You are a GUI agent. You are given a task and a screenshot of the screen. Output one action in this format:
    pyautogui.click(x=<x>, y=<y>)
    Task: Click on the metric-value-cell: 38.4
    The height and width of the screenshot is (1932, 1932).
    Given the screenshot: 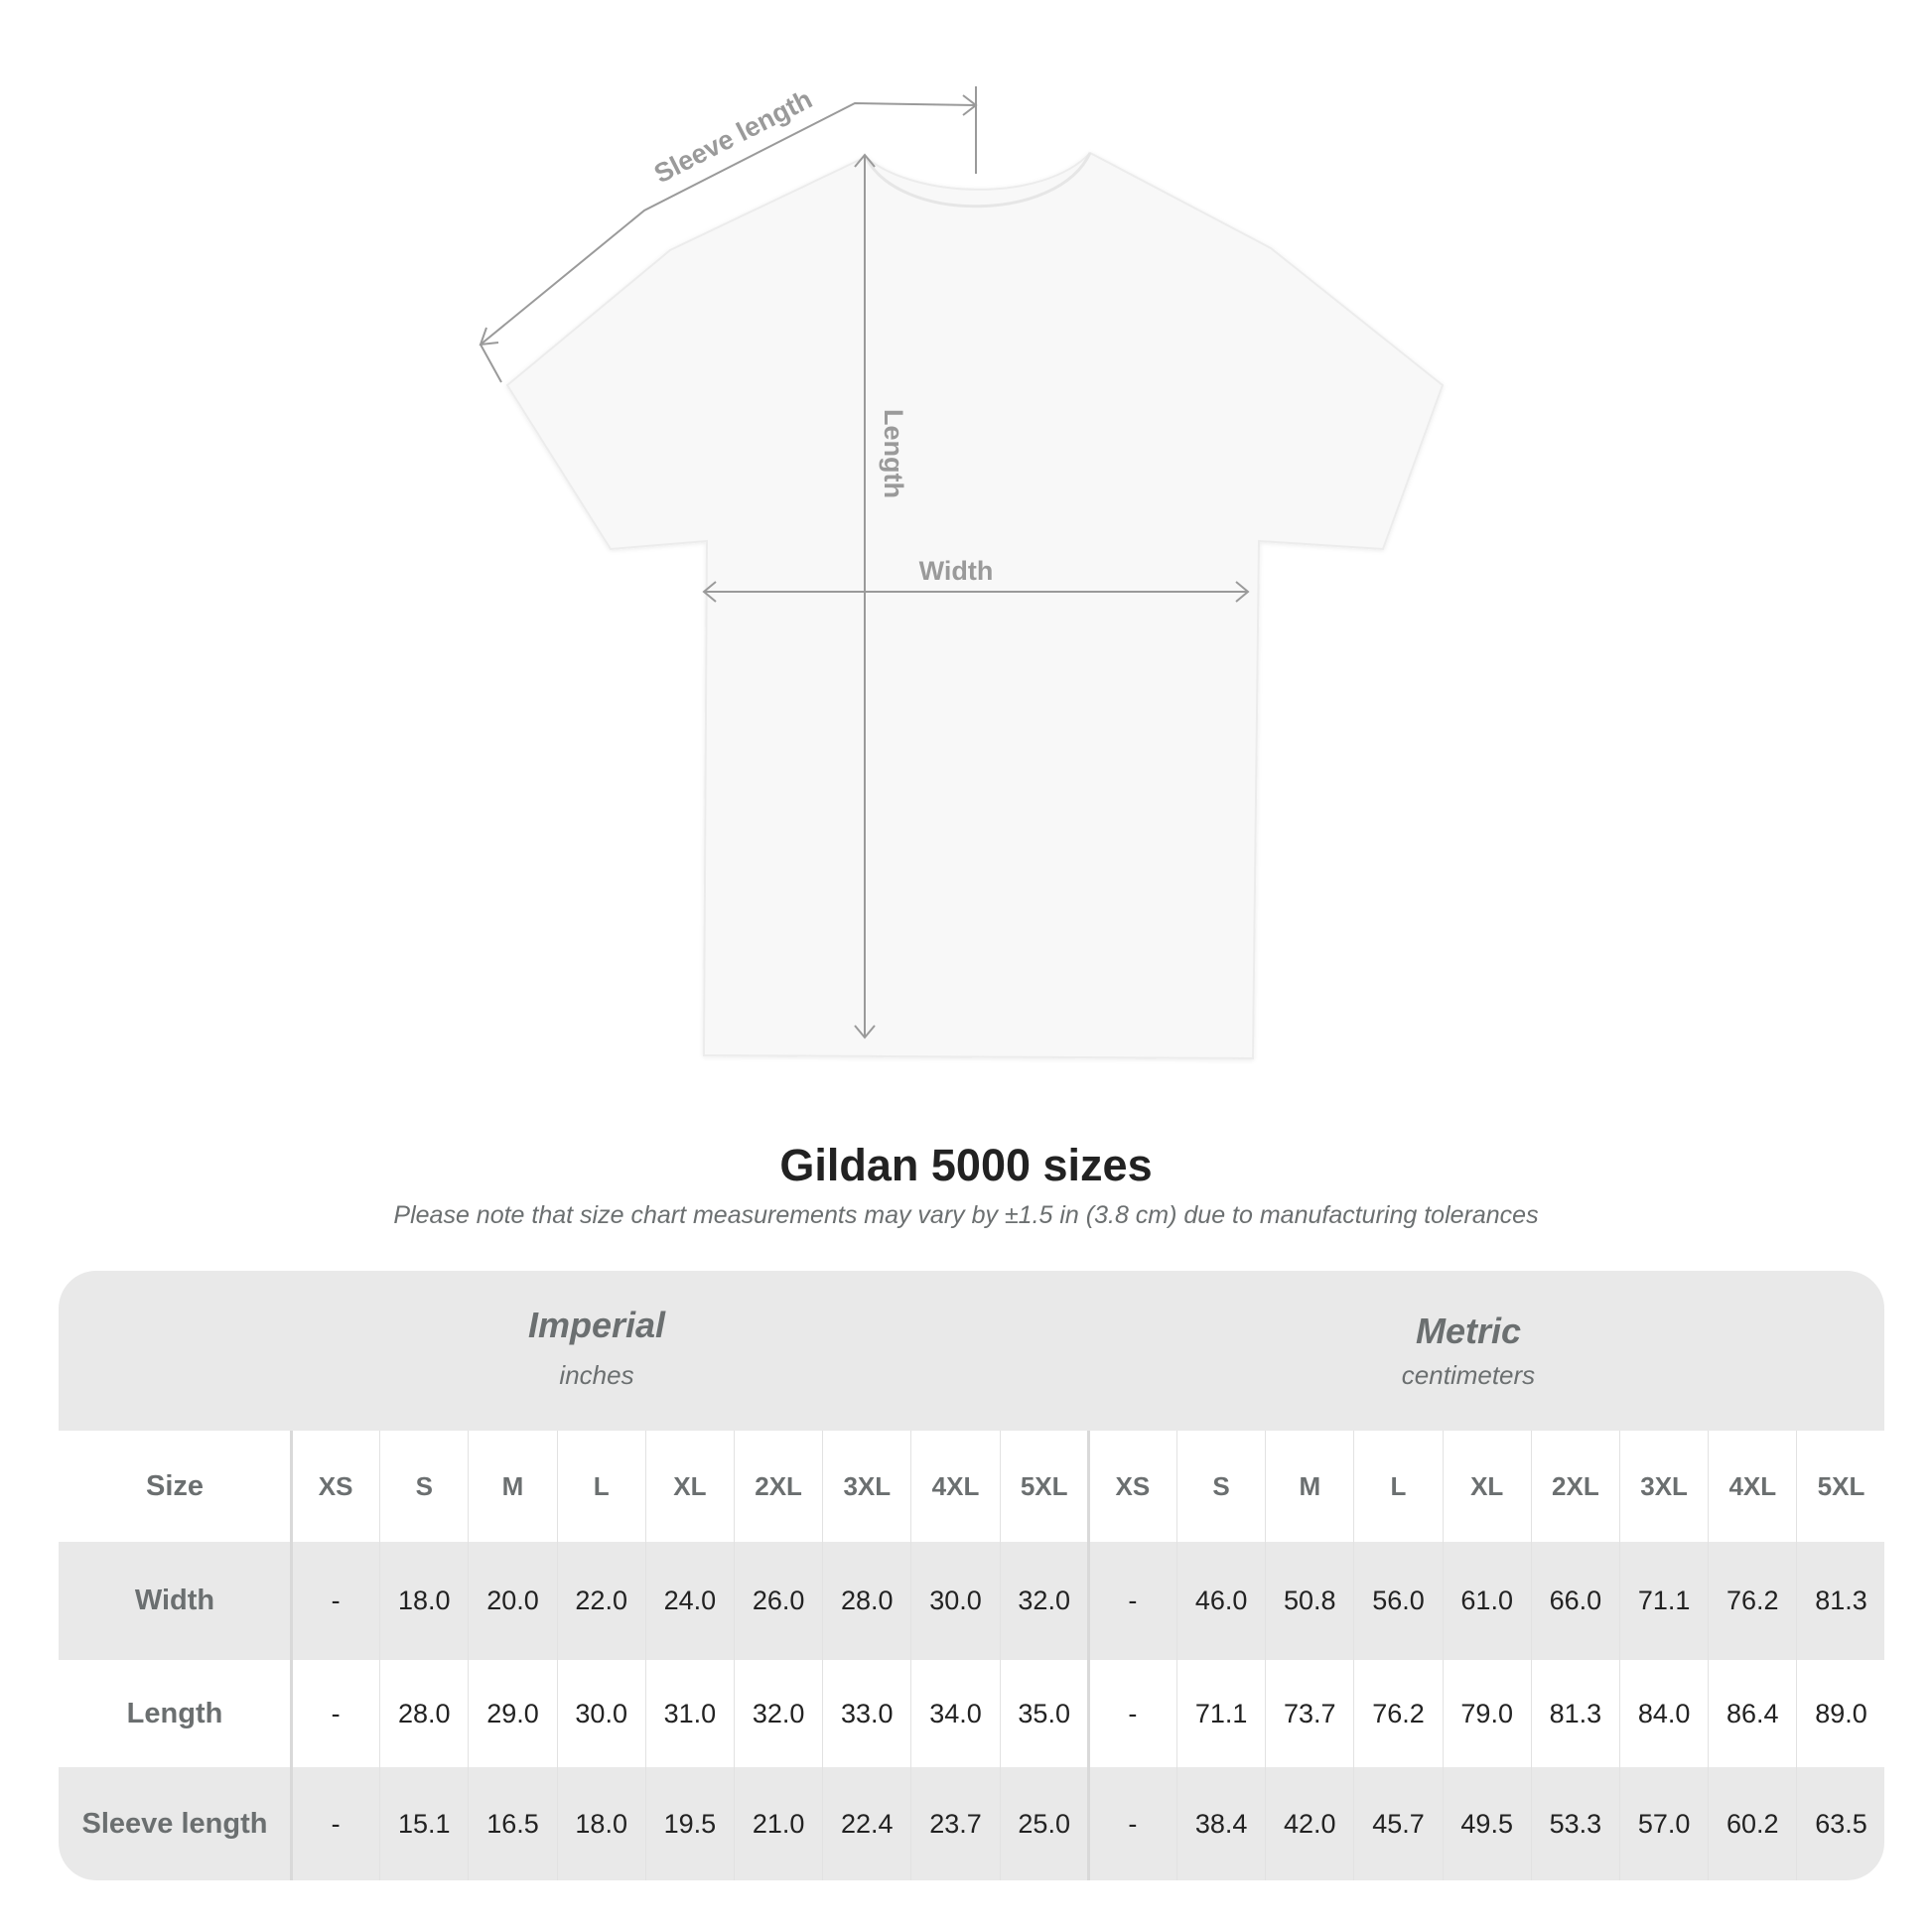 What is the action you would take?
    pyautogui.click(x=1220, y=1823)
    